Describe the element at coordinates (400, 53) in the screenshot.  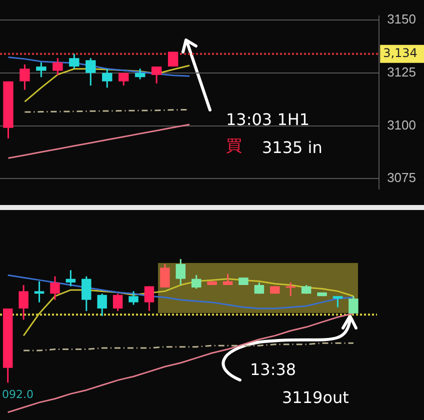
I see `ref-line-label: 3,134` at that location.